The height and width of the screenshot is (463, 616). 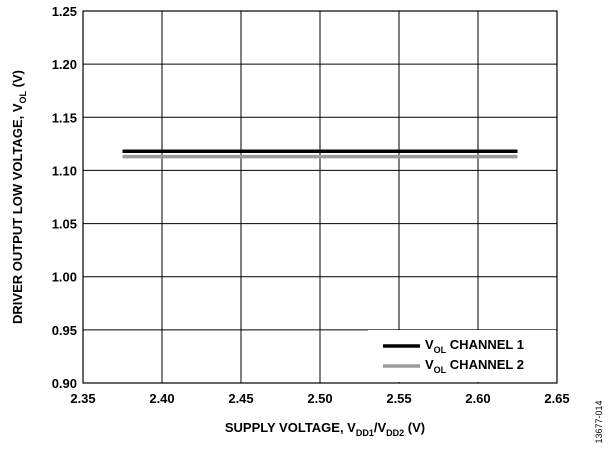 I want to click on x-tick-label: 2.55, so click(x=398, y=398).